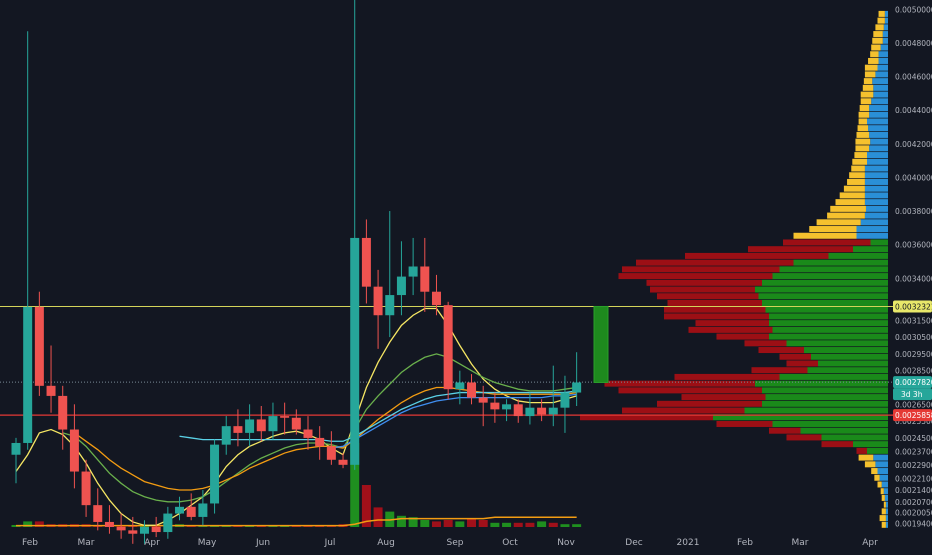 This screenshot has width=932, height=555. I want to click on y-tick-label: 0.0021400, so click(913, 490).